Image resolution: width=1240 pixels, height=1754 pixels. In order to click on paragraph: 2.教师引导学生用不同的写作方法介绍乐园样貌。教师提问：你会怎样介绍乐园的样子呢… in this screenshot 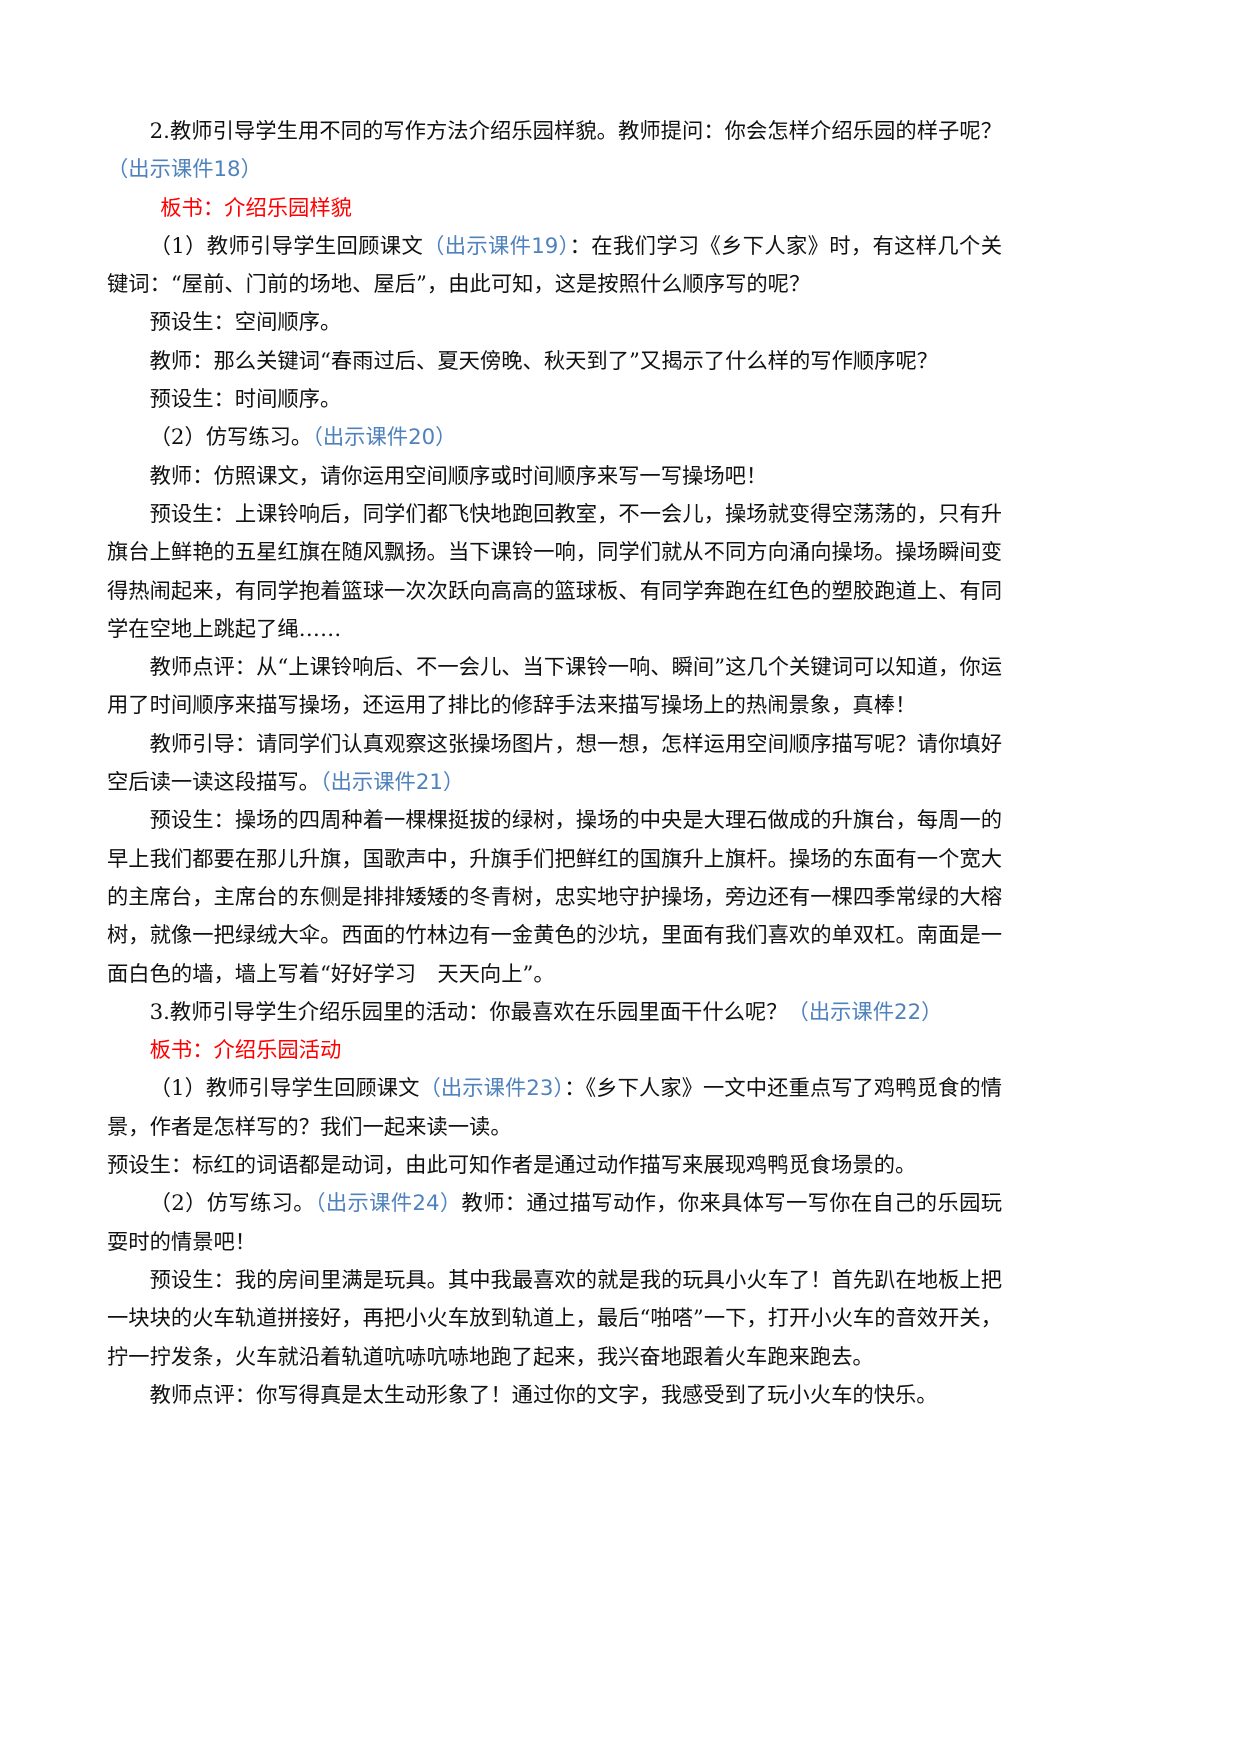, I will do `click(554, 151)`.